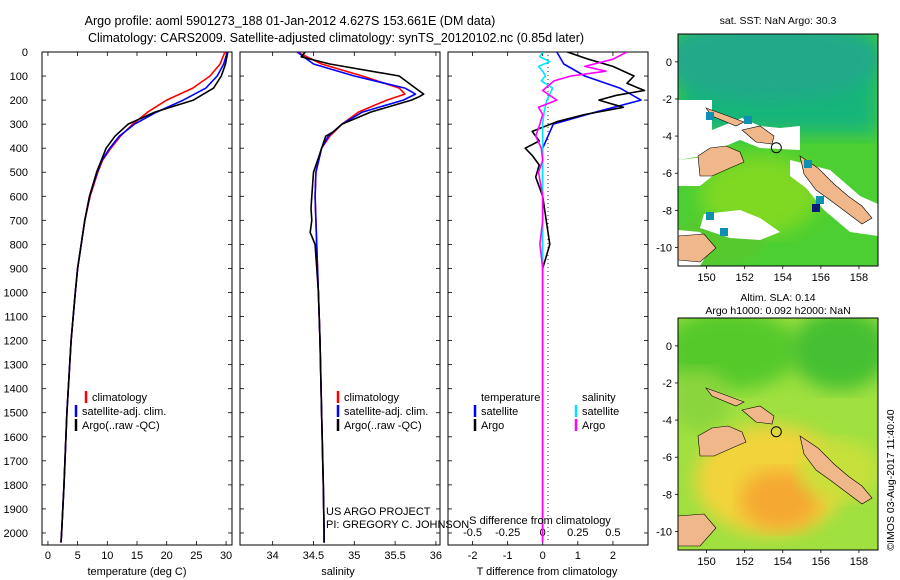 The height and width of the screenshot is (580, 900). What do you see at coordinates (16, 486) in the screenshot?
I see `depth-tick-label: 1800` at bounding box center [16, 486].